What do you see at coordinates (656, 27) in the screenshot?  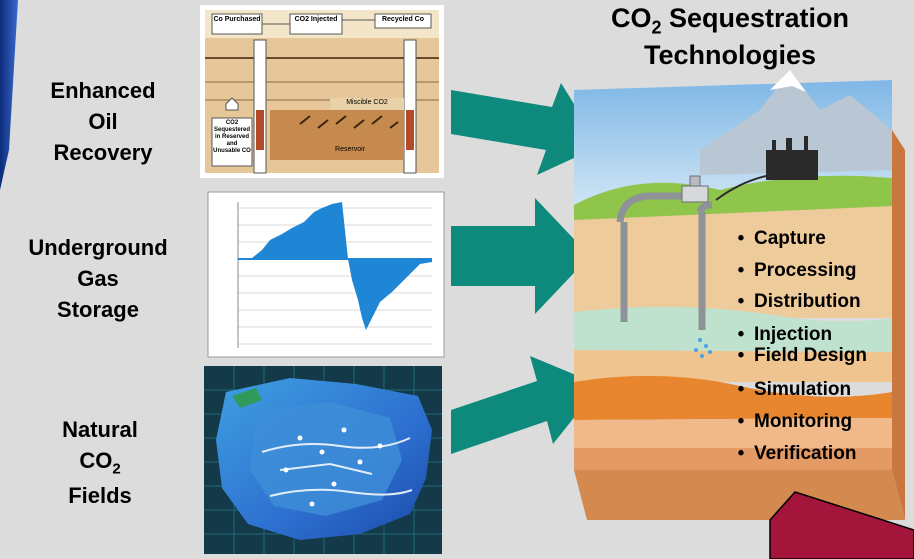 I see `title-co2-subscript: 2` at bounding box center [656, 27].